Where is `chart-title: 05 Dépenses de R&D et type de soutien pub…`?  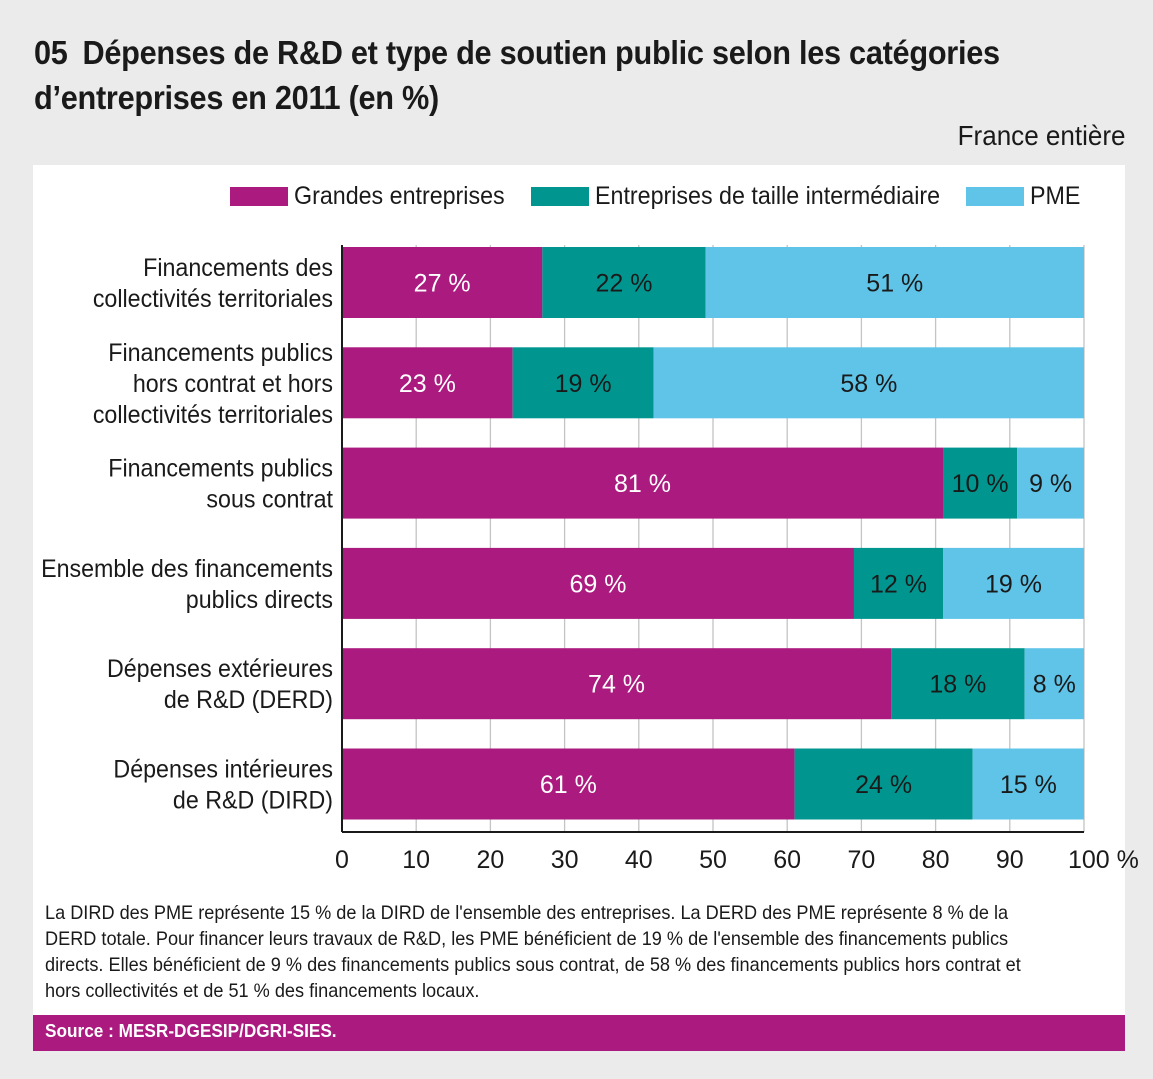
chart-title: 05 Dépenses de R&D et type de soutien pub… is located at coordinates (536, 75).